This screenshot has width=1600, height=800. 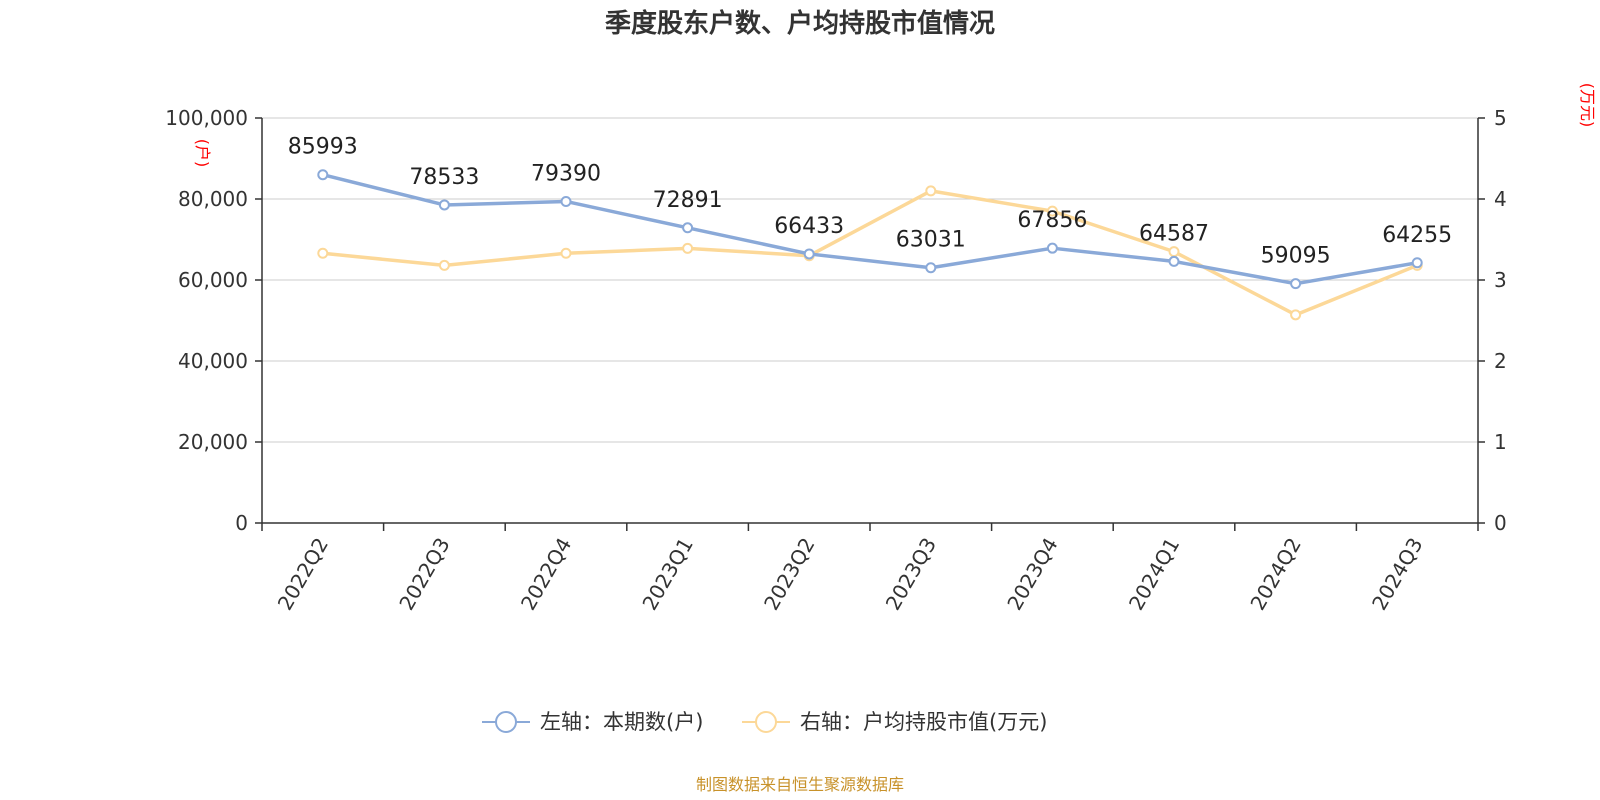 What do you see at coordinates (1417, 235) in the screenshot?
I see `data-label: 64255` at bounding box center [1417, 235].